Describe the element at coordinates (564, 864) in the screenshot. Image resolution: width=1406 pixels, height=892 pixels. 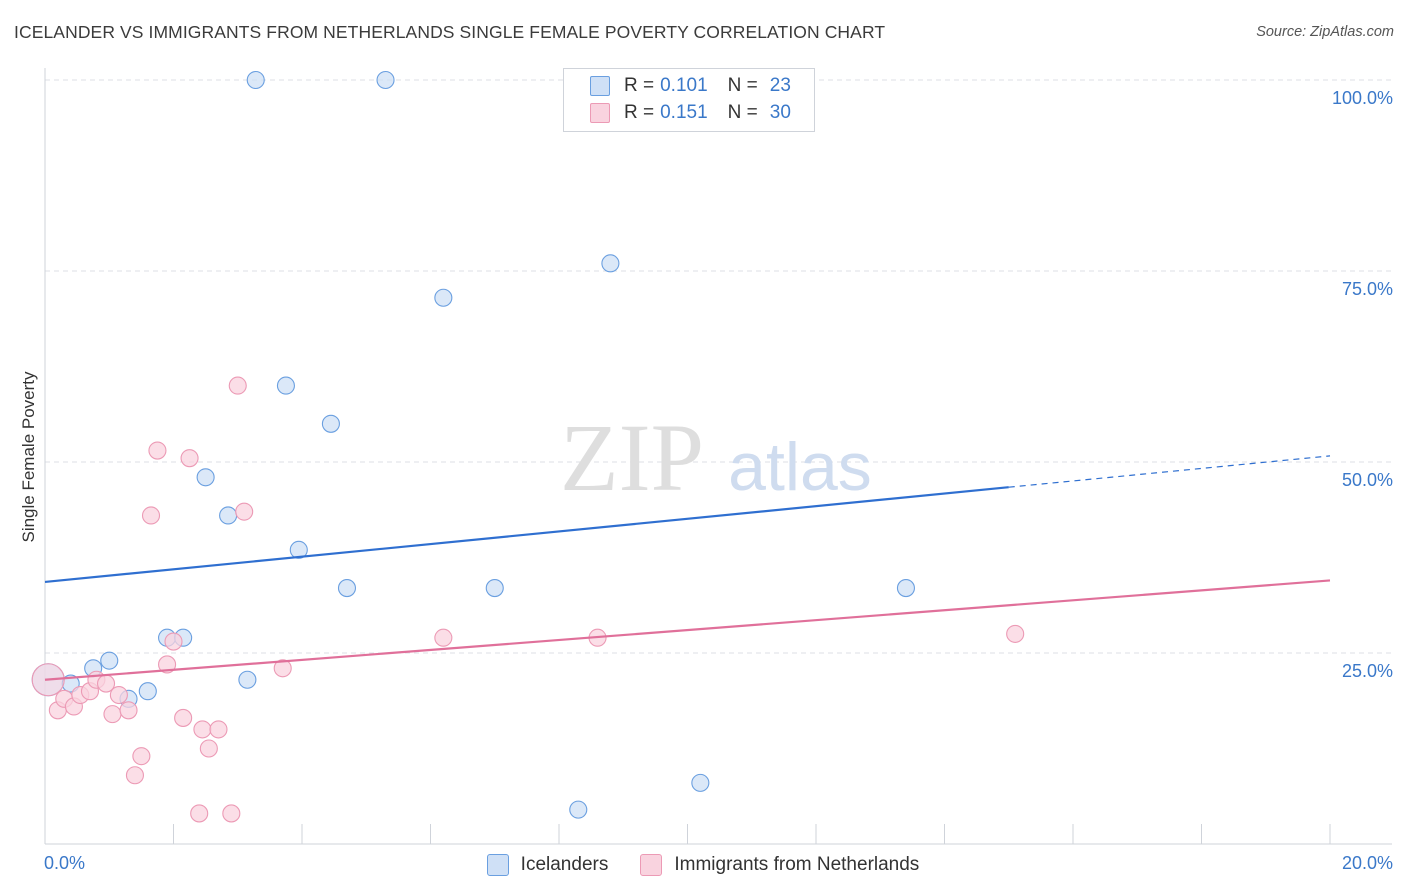
I see `legend-label-icelanders: Icelanders` at that location.